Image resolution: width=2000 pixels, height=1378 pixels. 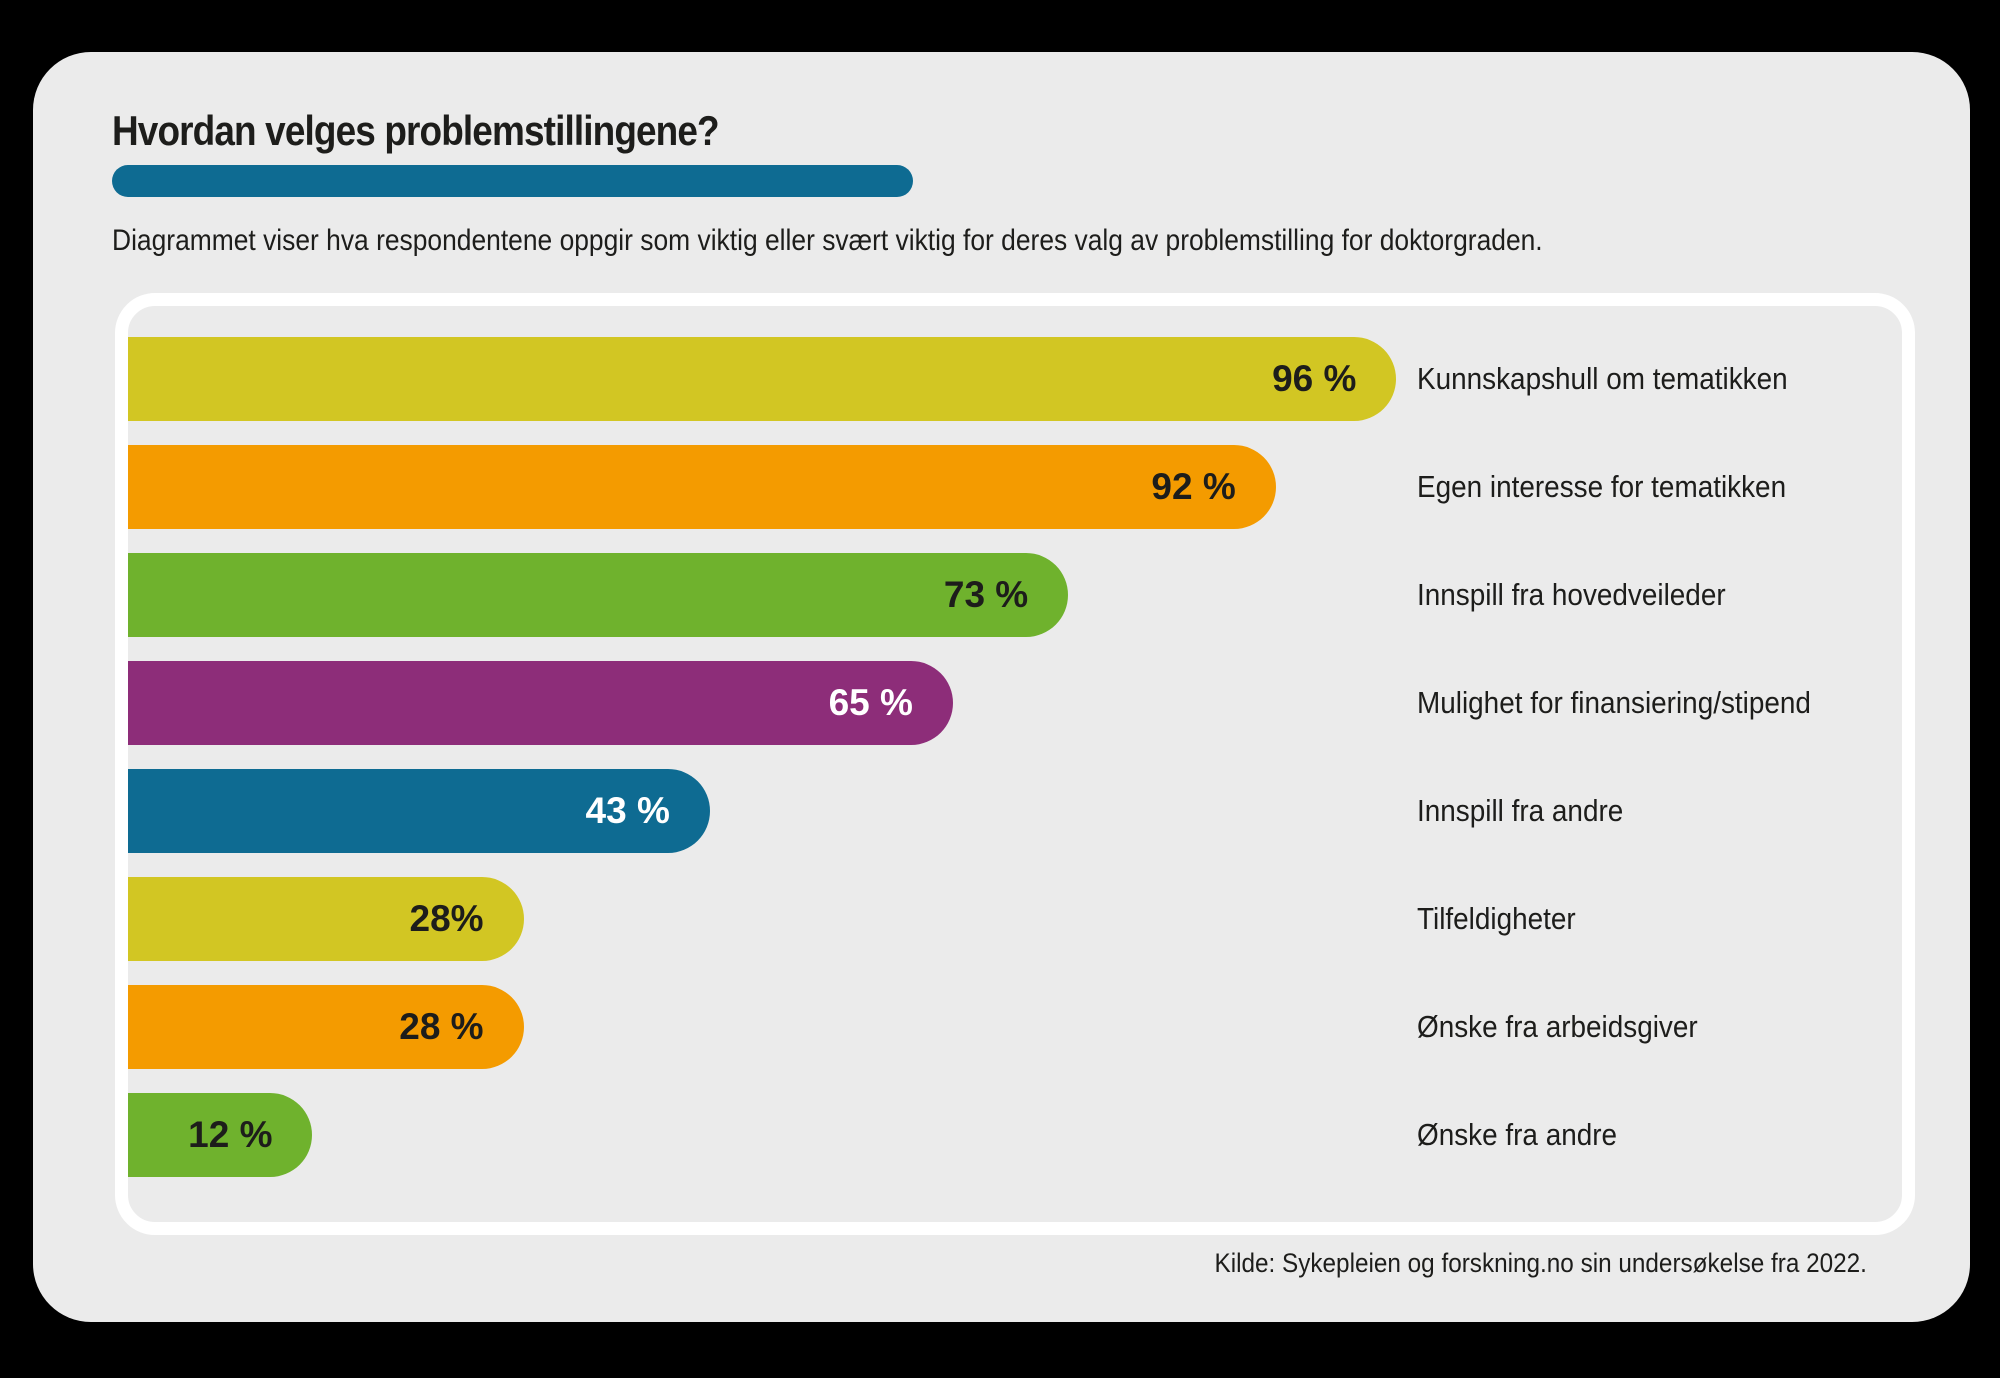 I want to click on bar: 12 %, so click(x=220, y=1135).